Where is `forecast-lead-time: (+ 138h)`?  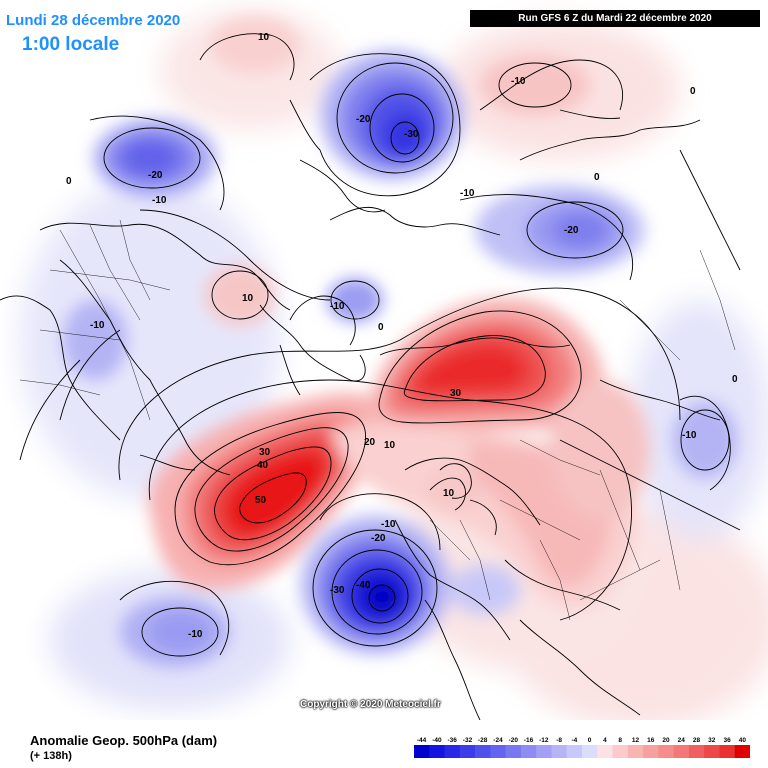 forecast-lead-time: (+ 138h) is located at coordinates (51, 756).